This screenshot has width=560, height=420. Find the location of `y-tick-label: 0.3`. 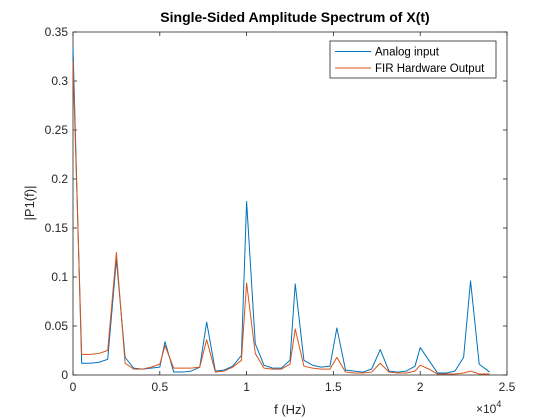

y-tick-label: 0.3 is located at coordinates (59, 81).